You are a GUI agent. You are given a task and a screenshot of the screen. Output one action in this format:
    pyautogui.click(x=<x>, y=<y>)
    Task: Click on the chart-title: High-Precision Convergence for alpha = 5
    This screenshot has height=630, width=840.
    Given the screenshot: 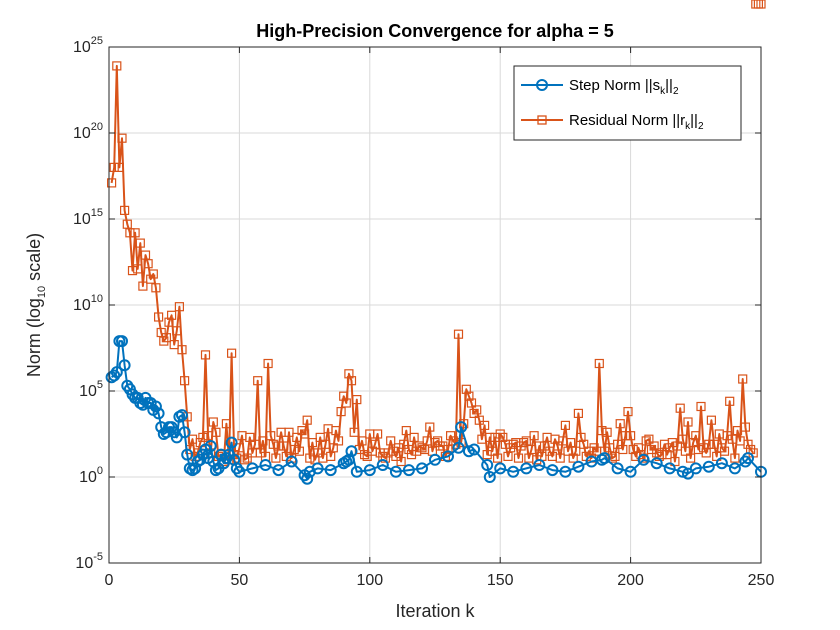 What is the action you would take?
    pyautogui.click(x=435, y=31)
    